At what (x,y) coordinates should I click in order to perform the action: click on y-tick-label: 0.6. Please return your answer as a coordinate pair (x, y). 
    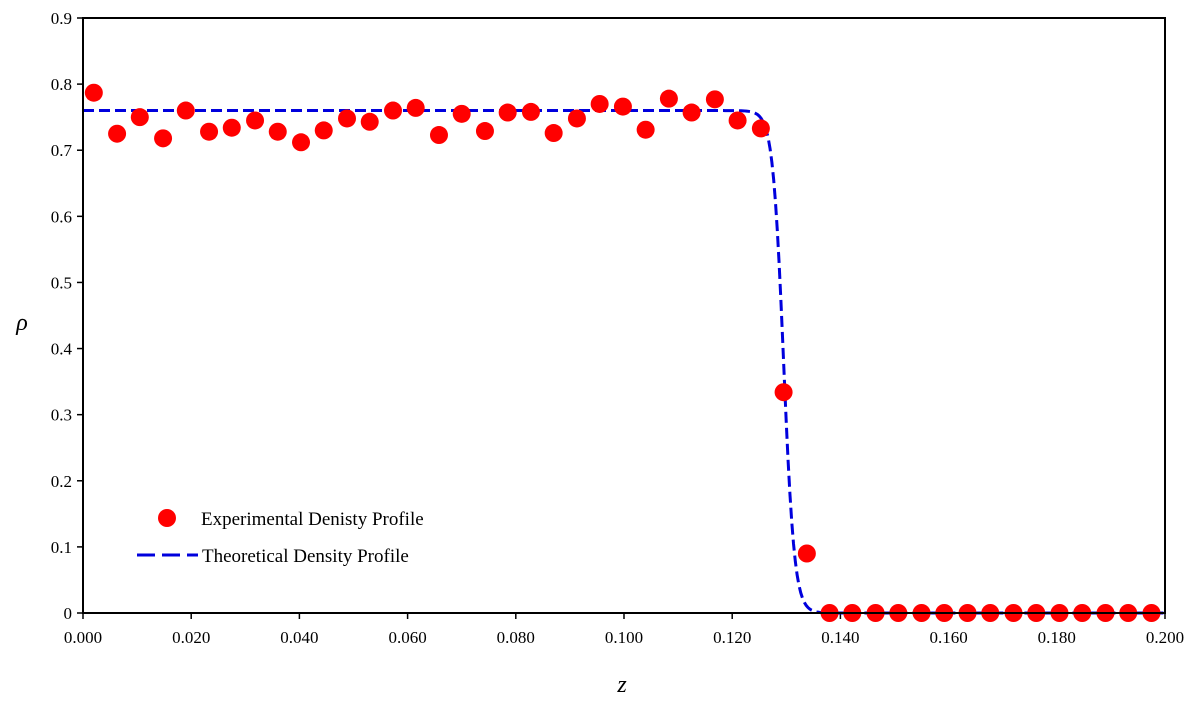
    Looking at the image, I should click on (61, 216).